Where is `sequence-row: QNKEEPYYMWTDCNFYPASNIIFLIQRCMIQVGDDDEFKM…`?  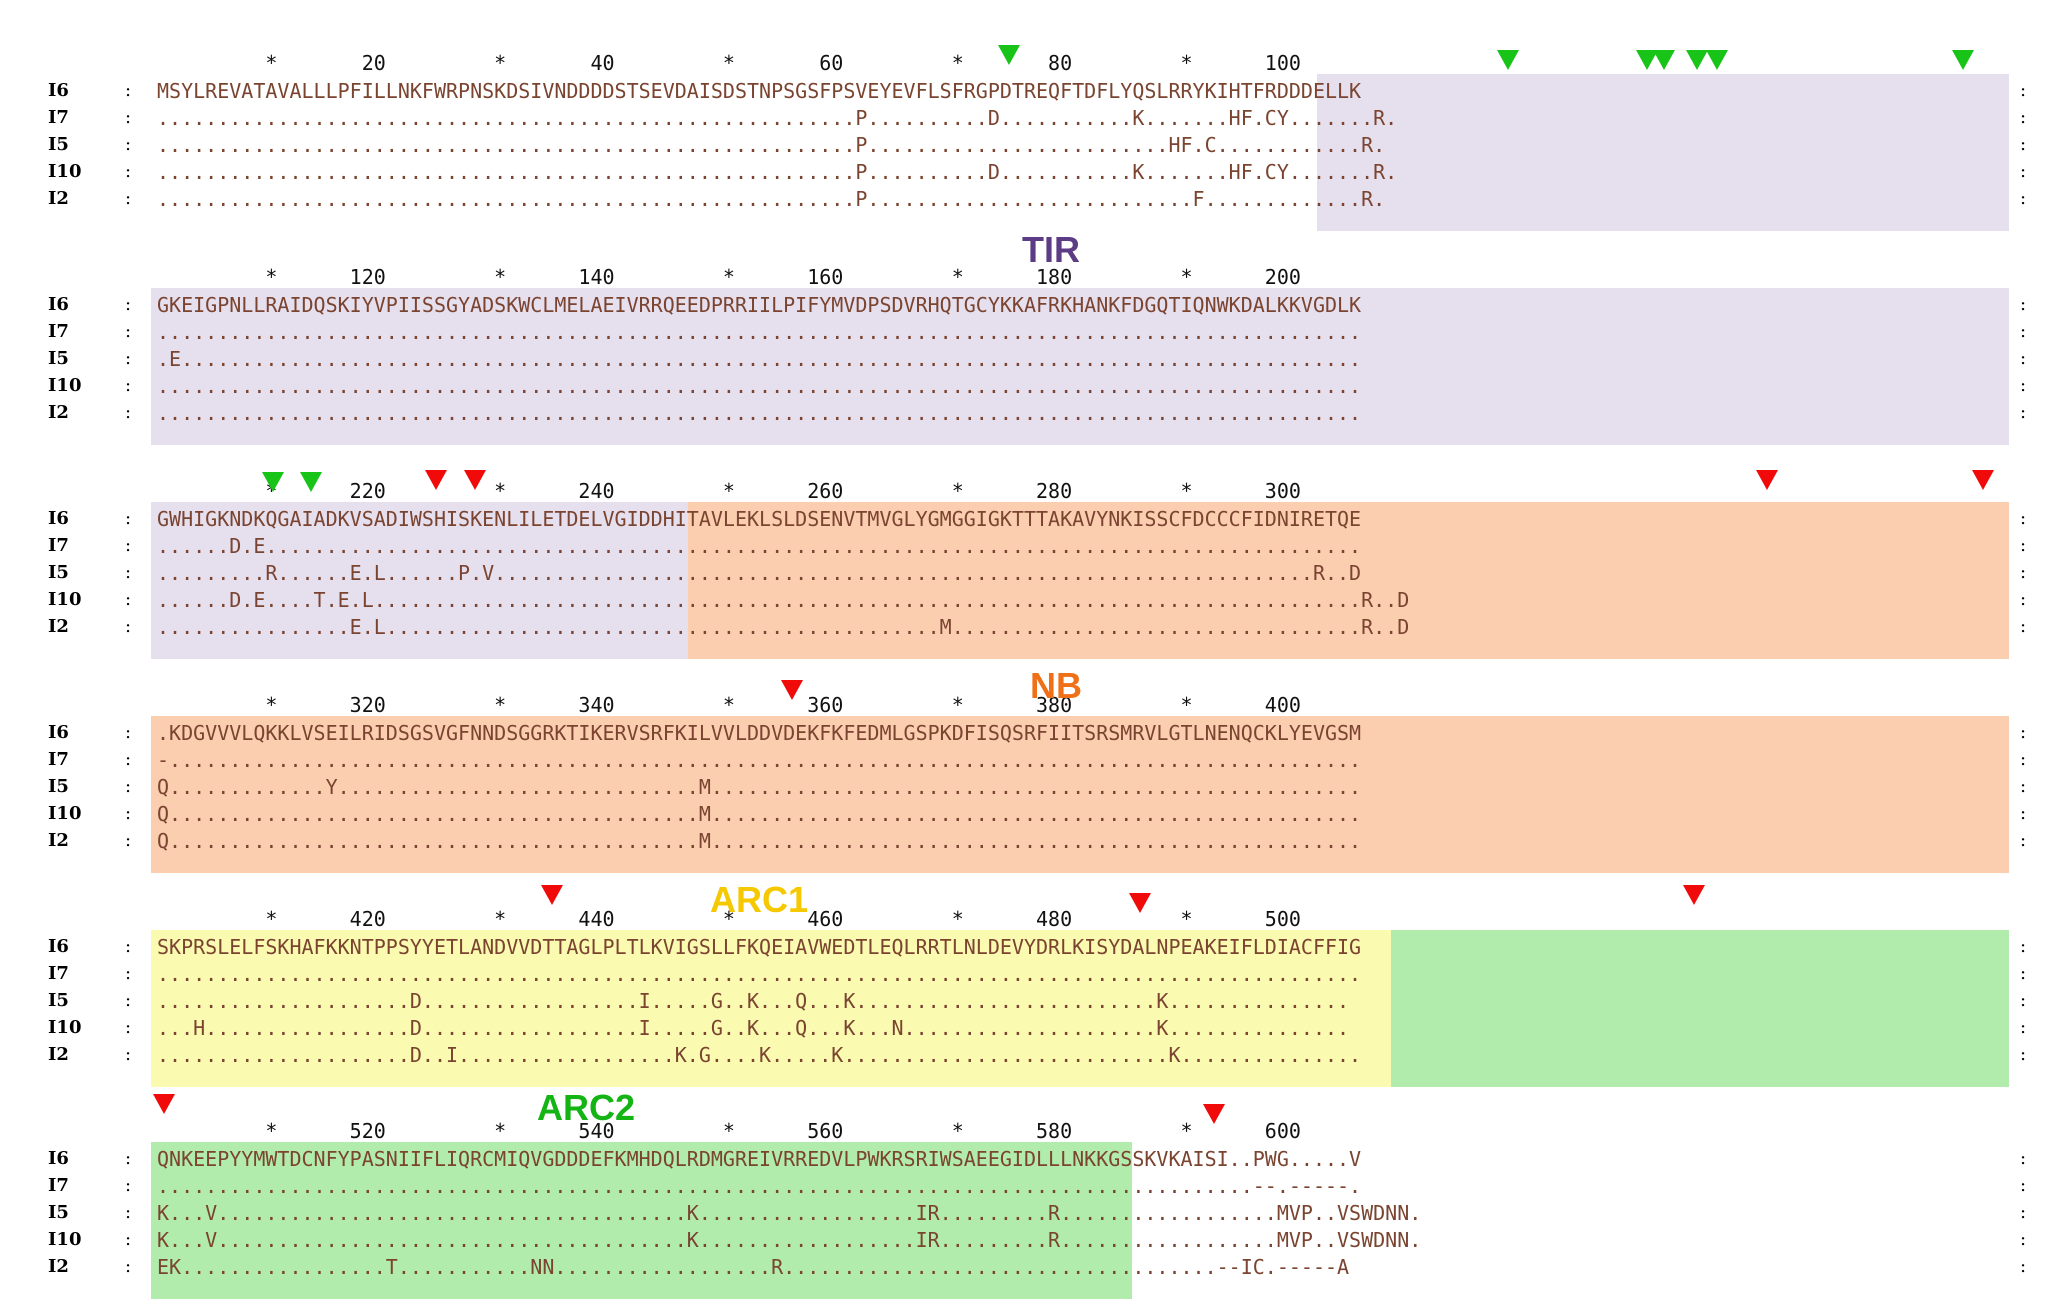
sequence-row: QNKEEPYYMWTDCNFYPASNIIFLIQRCMIQVGDDDEFKM… is located at coordinates (759, 1159).